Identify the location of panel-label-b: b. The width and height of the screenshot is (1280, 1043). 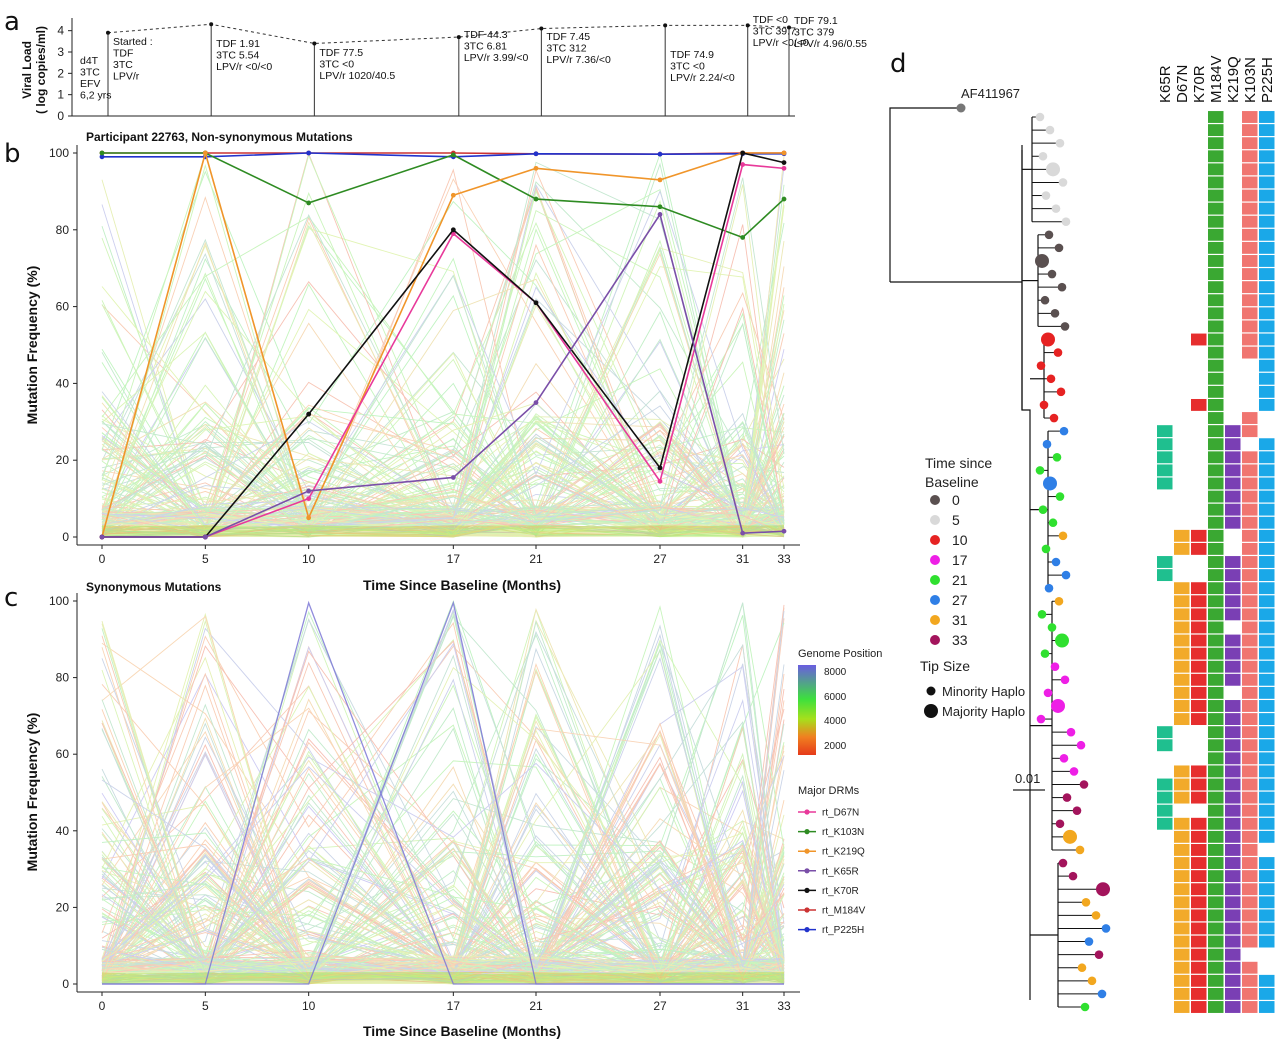
(12, 154).